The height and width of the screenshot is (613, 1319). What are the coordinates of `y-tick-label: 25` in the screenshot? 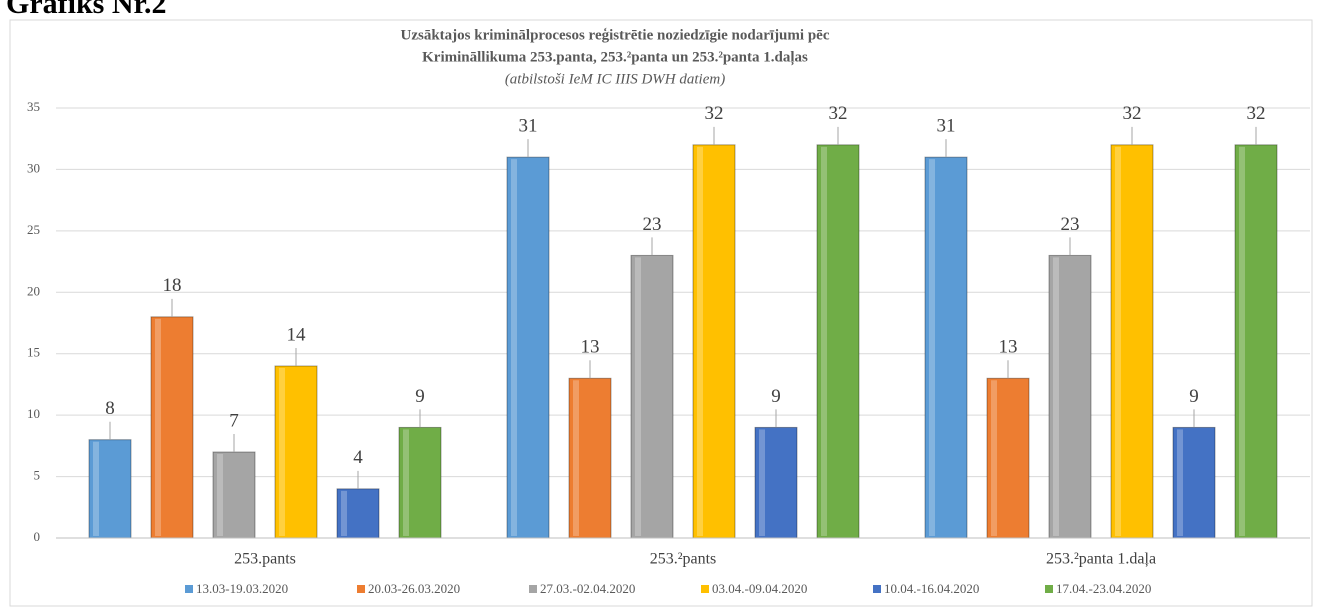 It's located at (33, 229).